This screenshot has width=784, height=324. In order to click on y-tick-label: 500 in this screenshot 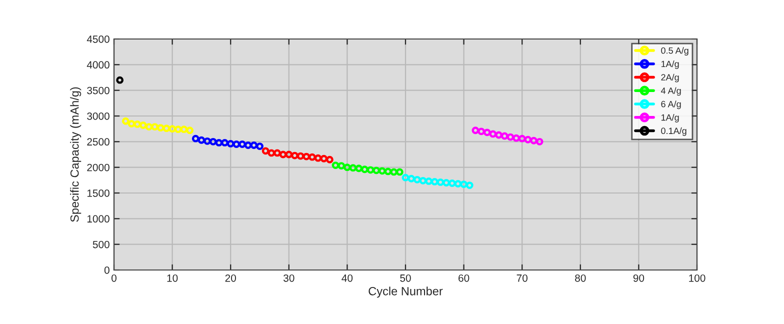, I will do `click(101, 244)`.